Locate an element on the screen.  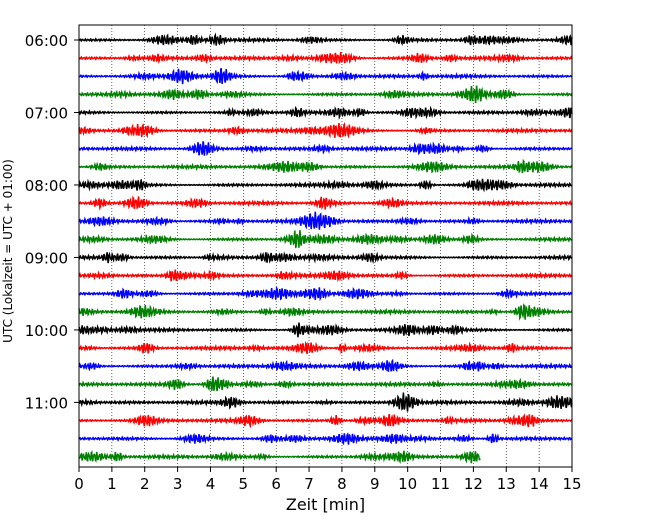
x-tick-label: 10 is located at coordinates (407, 484).